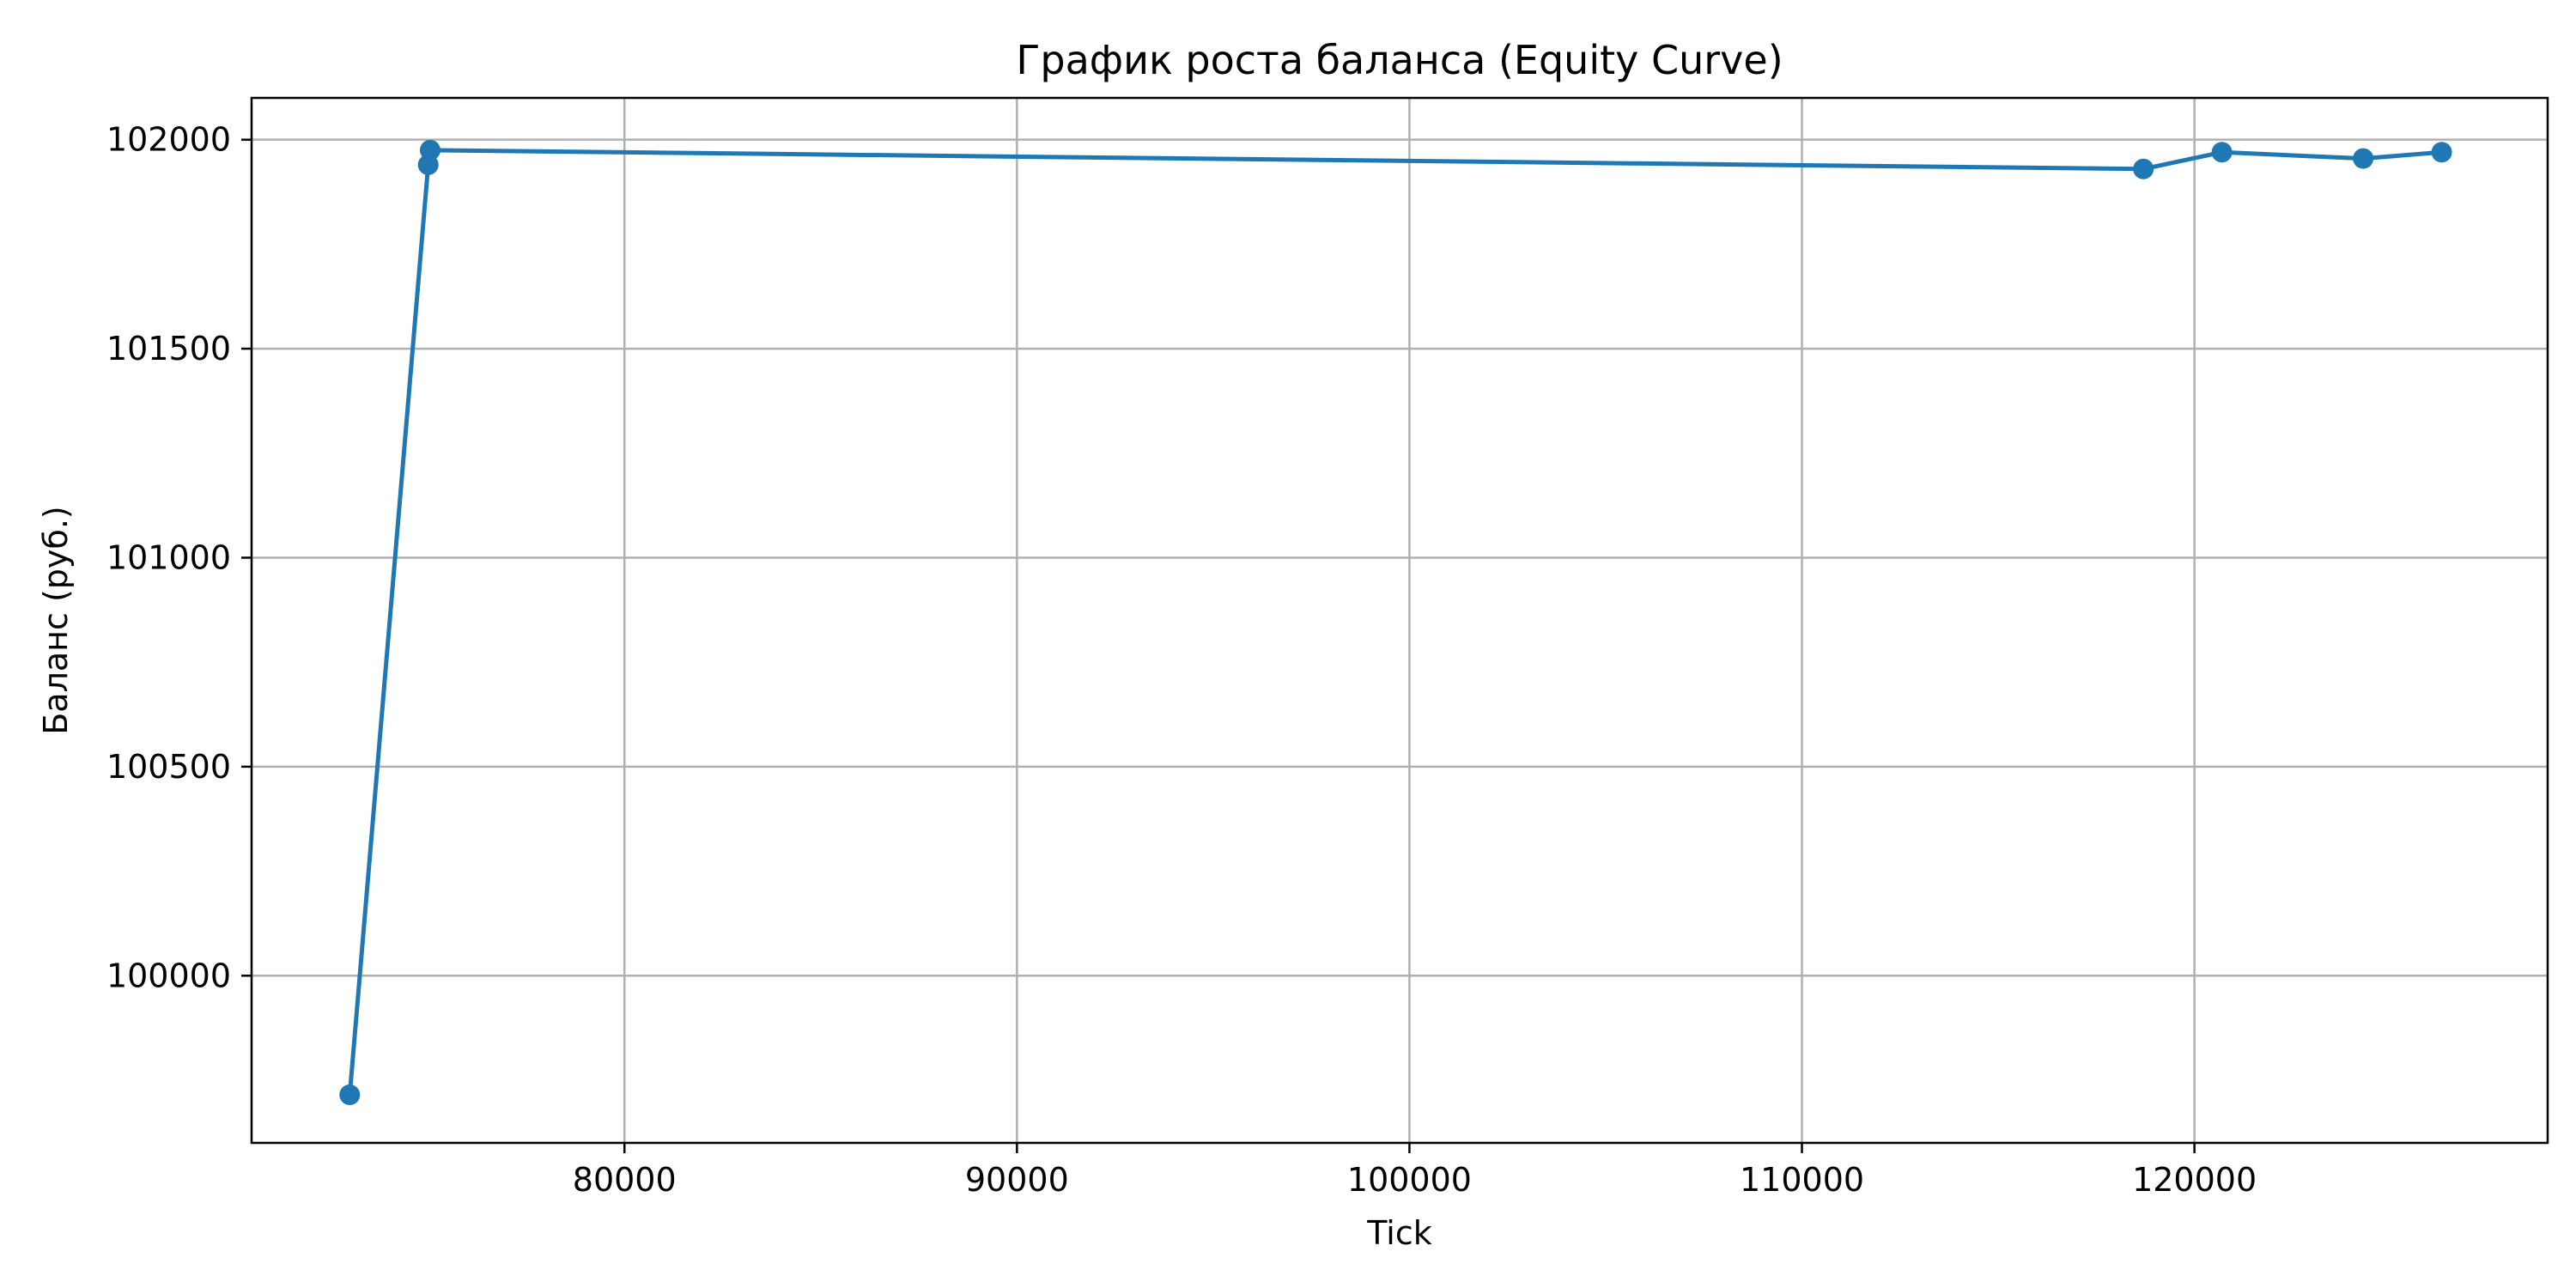 The width and height of the screenshot is (2576, 1288). What do you see at coordinates (1802, 1180) in the screenshot?
I see `x-tick-label: 110000` at bounding box center [1802, 1180].